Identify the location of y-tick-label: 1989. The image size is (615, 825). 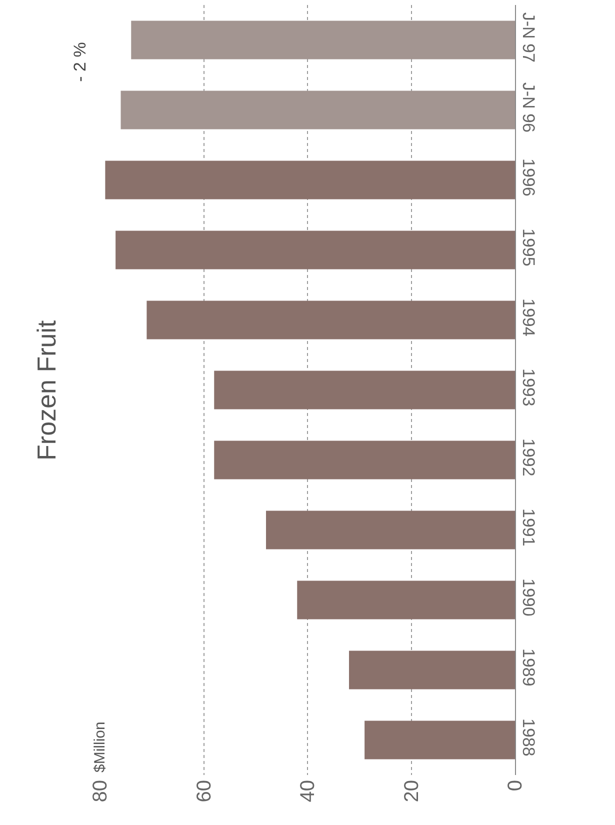
(528, 667).